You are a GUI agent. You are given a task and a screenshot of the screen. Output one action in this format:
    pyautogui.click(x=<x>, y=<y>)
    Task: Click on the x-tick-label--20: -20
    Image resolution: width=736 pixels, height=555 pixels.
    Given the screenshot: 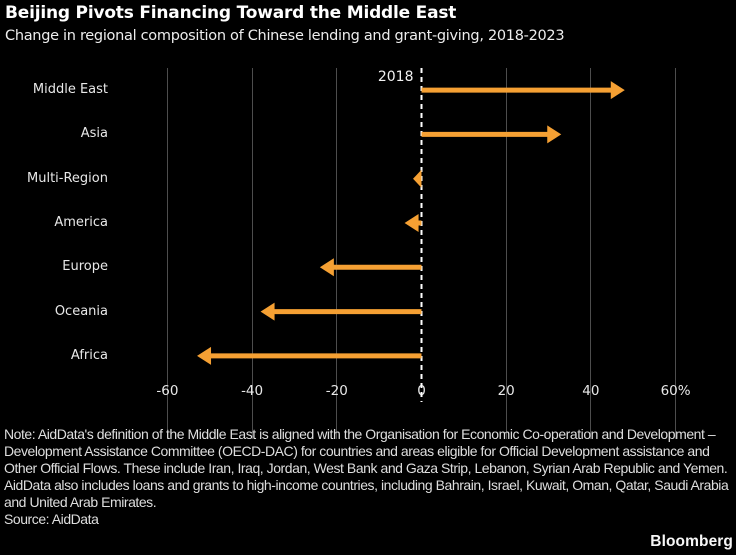 What is the action you would take?
    pyautogui.click(x=336, y=391)
    